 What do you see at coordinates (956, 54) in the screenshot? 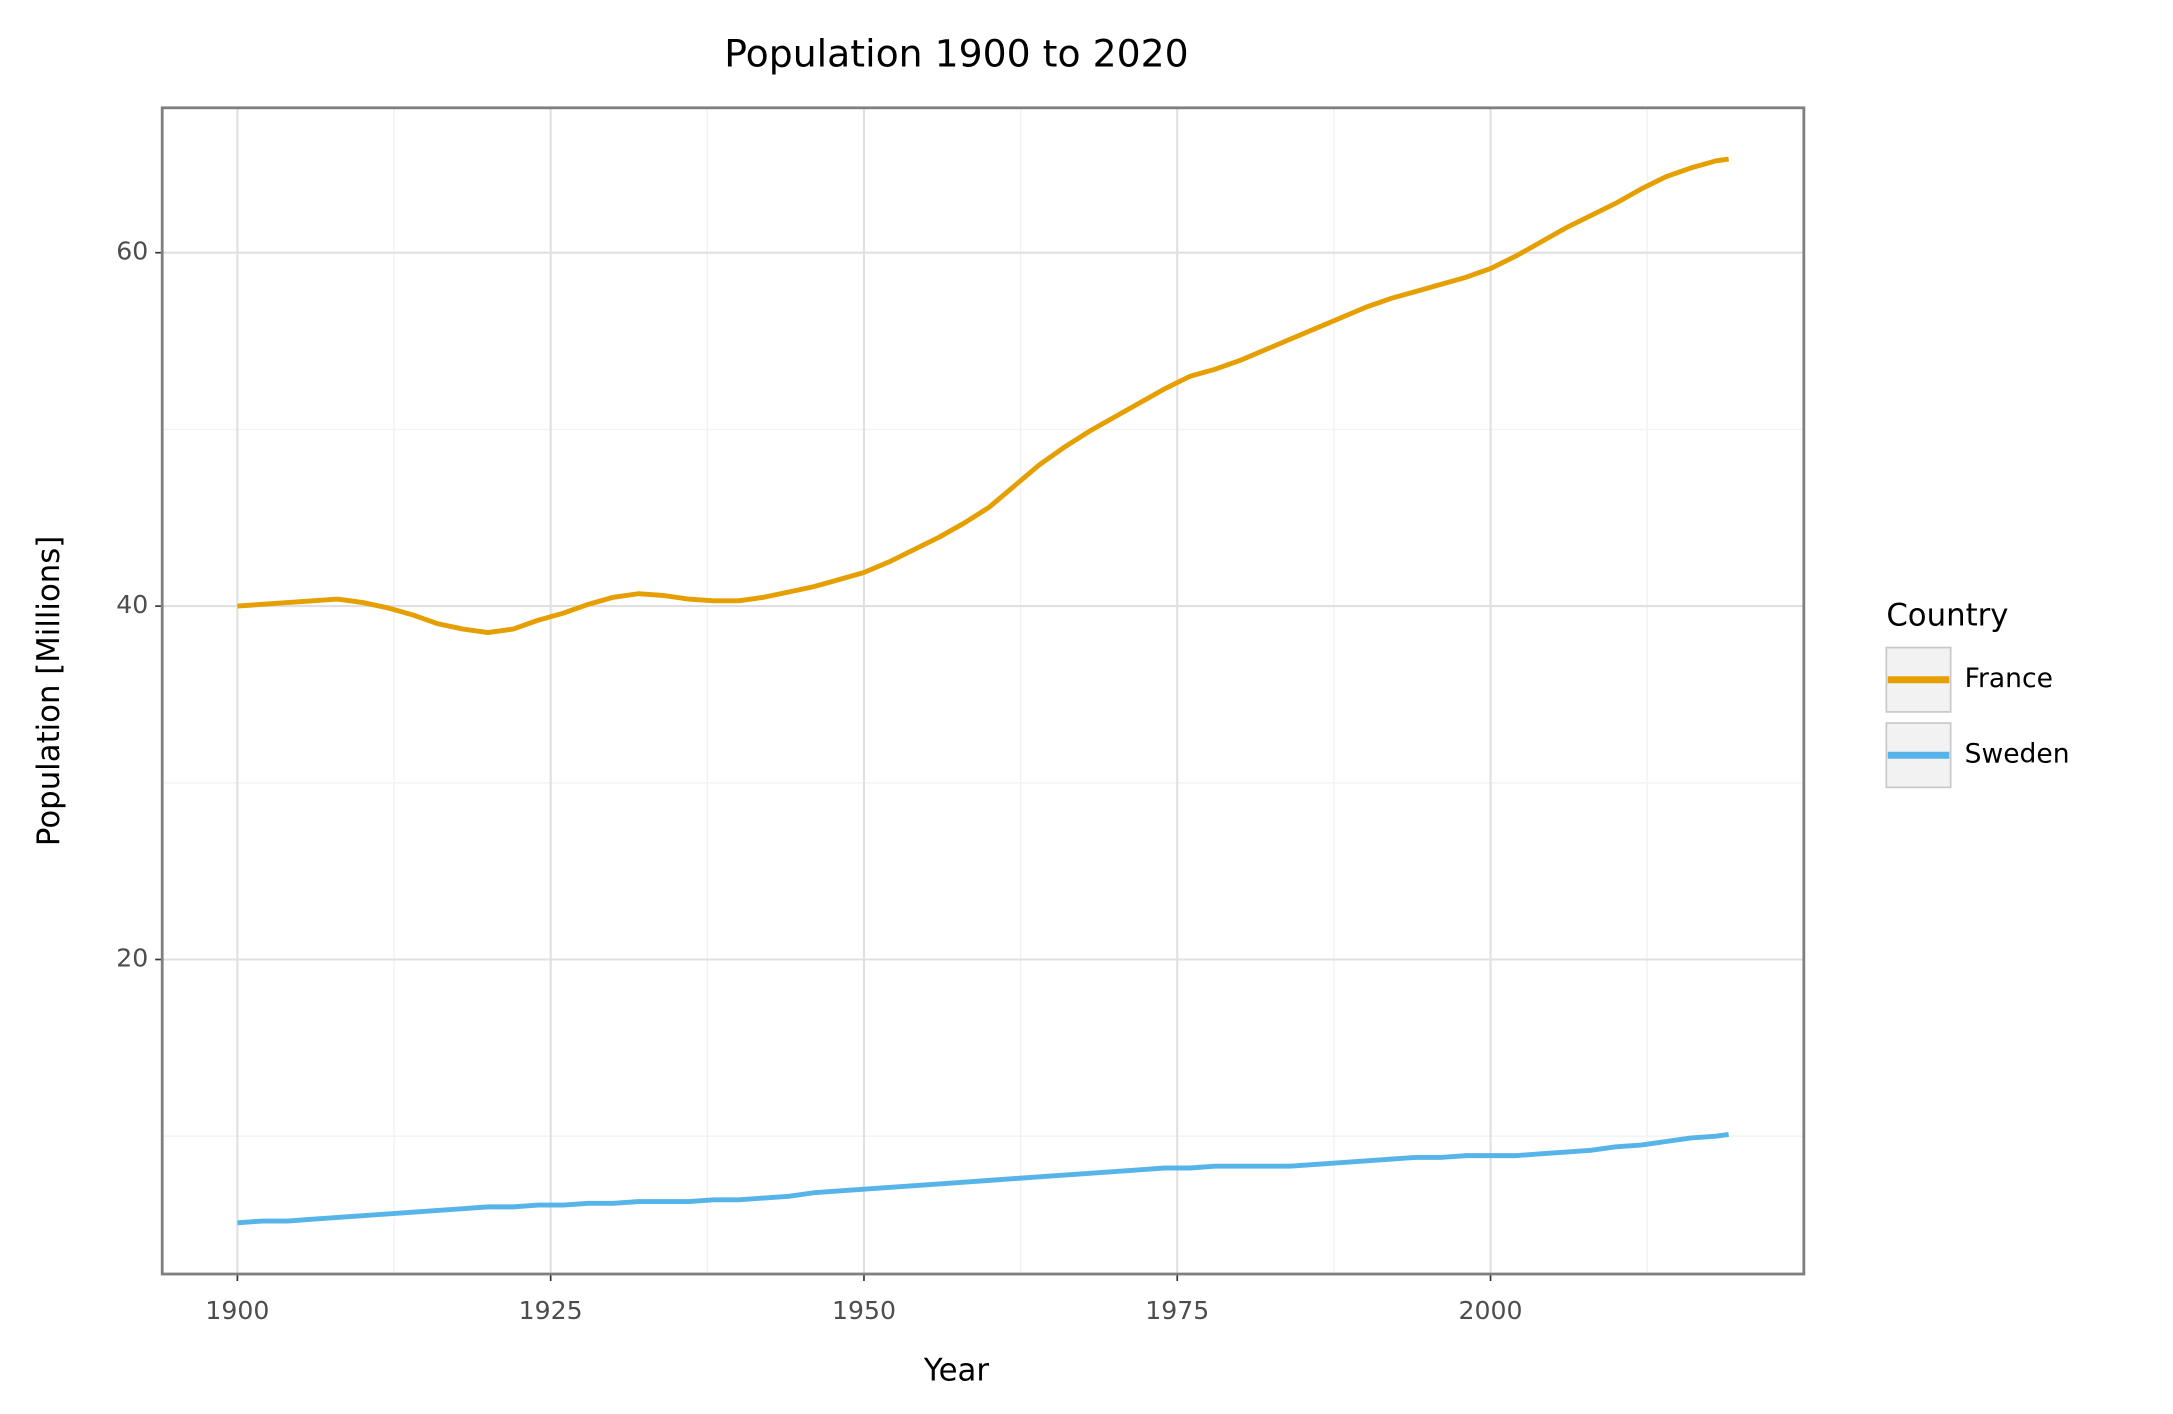
I see `chart-title: Population 1900 to 2020` at bounding box center [956, 54].